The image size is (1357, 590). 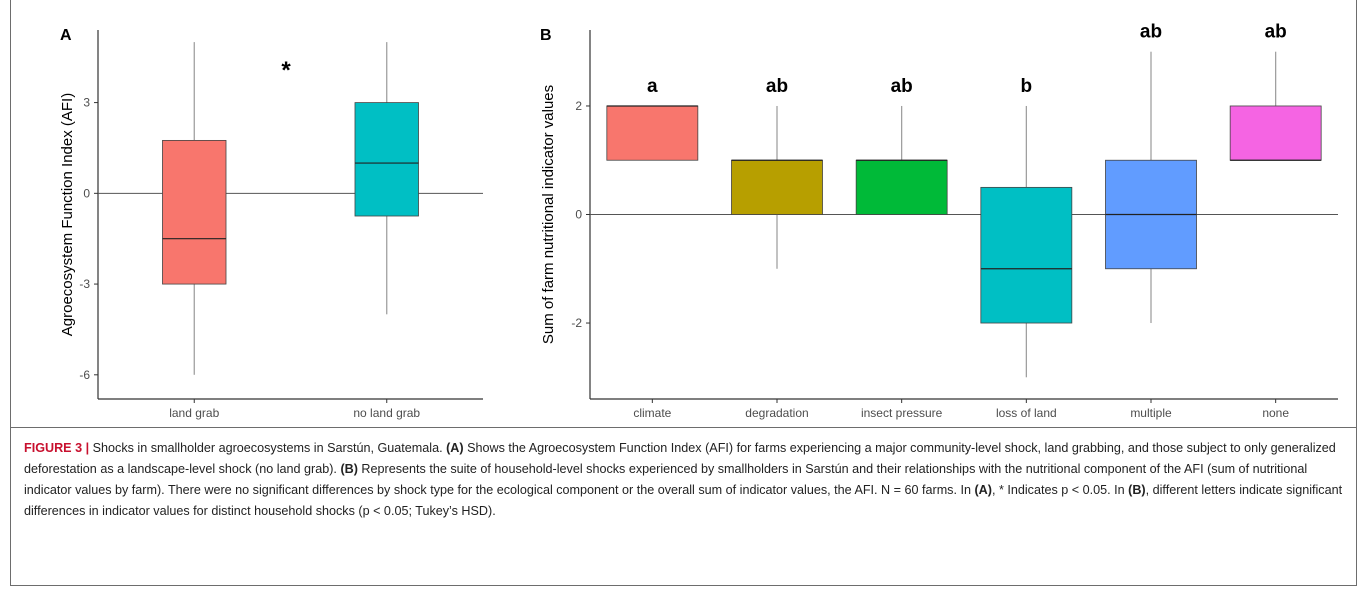 I want to click on significance-letter: b, so click(x=1027, y=86).